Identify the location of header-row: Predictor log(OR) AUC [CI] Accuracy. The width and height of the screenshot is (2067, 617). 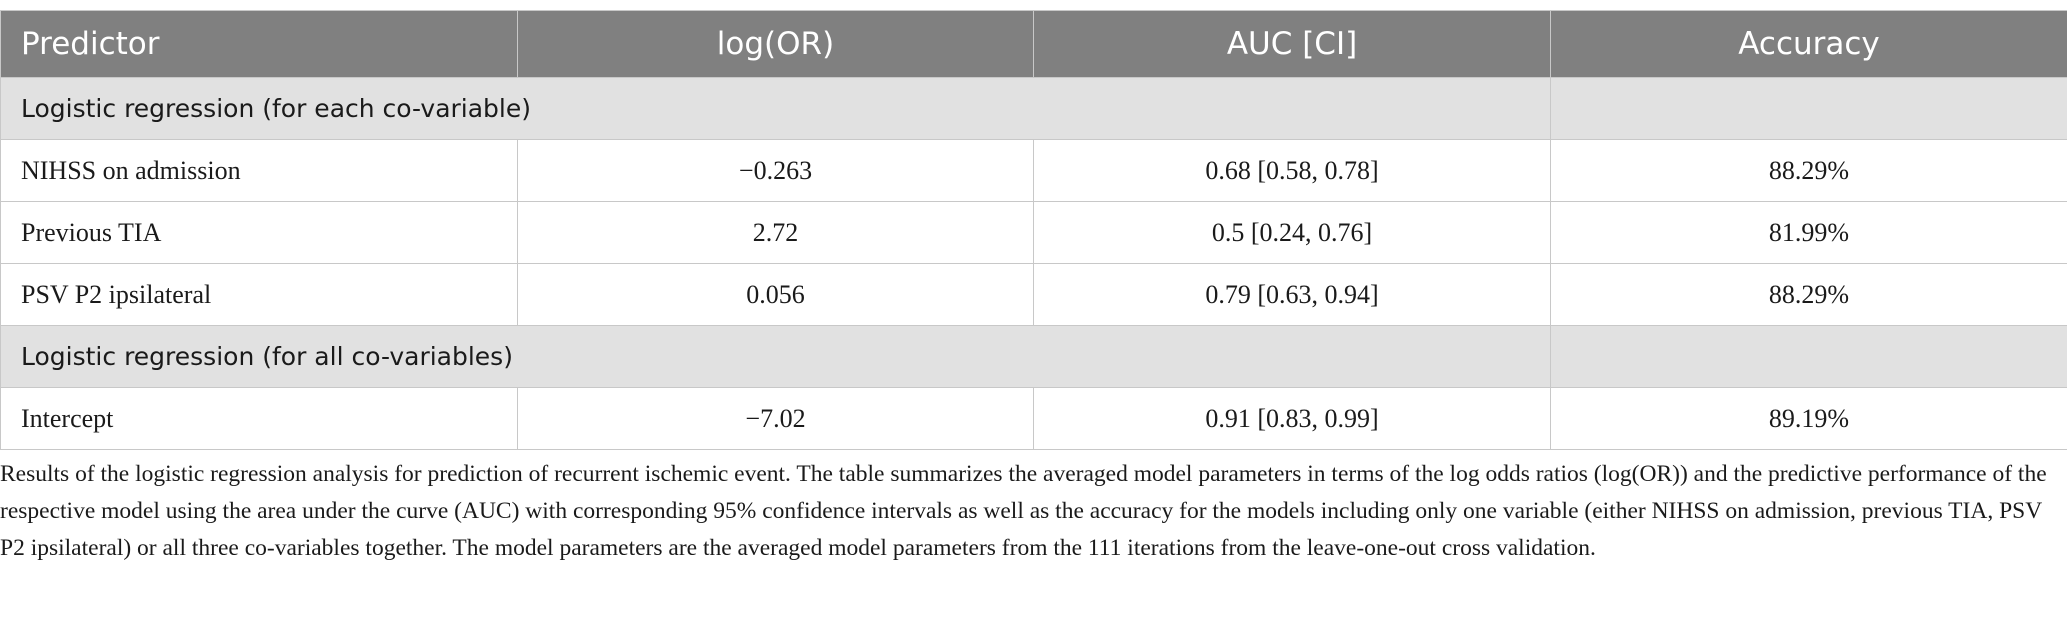
(1033, 44).